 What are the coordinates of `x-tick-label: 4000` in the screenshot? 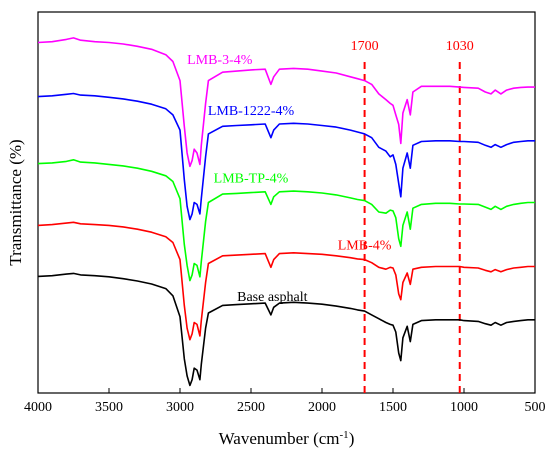 It's located at (38, 407).